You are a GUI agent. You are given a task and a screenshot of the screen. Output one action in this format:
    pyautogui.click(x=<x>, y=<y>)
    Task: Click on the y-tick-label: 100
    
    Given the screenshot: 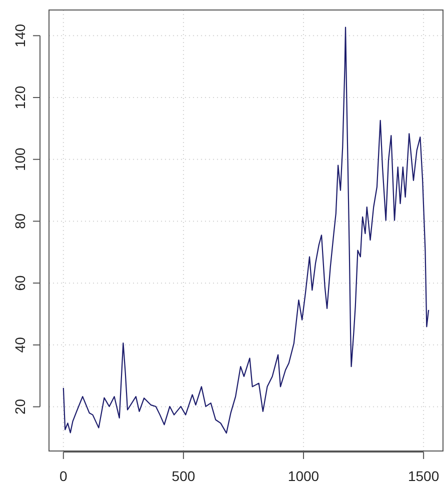 What is the action you would take?
    pyautogui.click(x=20, y=159)
    